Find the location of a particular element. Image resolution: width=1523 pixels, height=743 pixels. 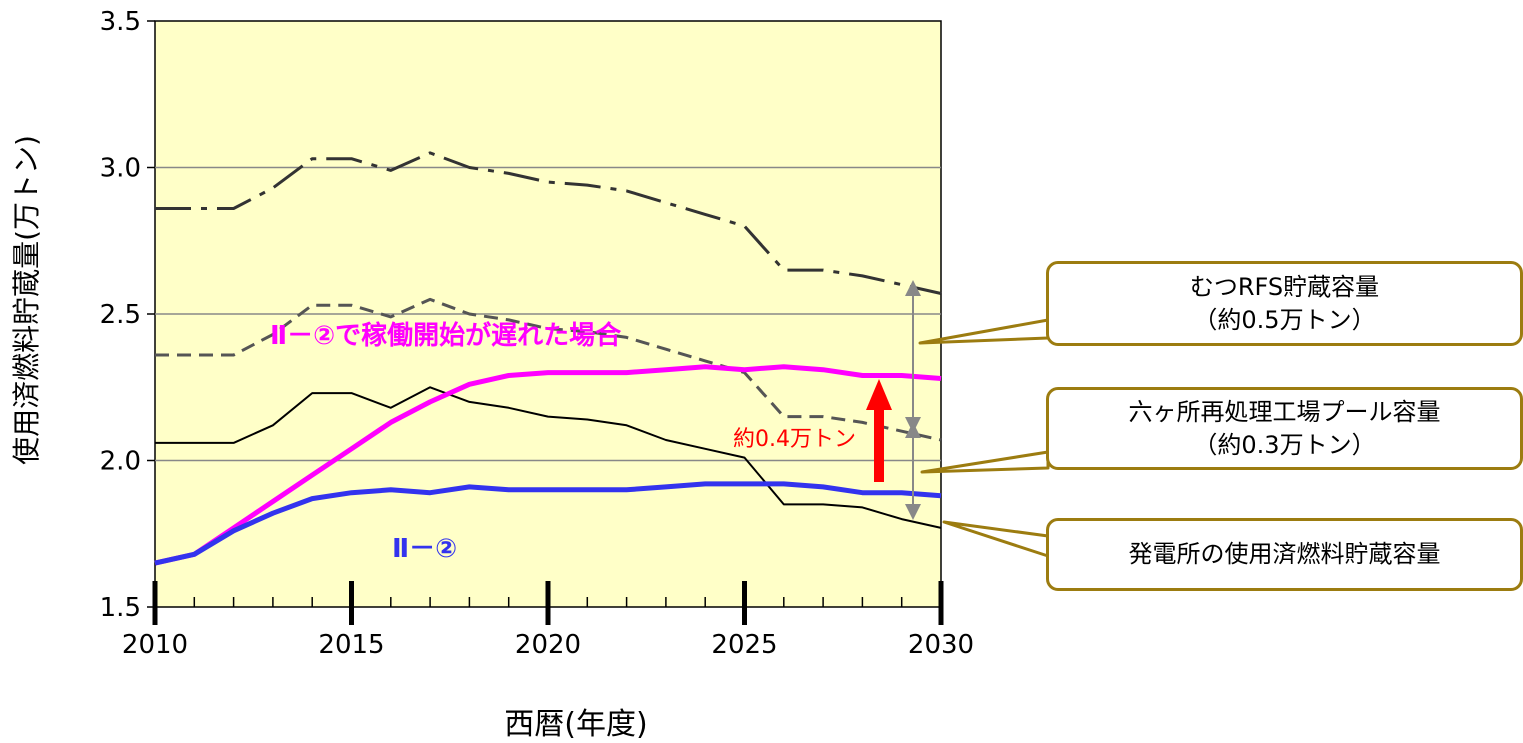

callout-mutsu-line1: むつRFS貯蔵容量 is located at coordinates (1284, 287).